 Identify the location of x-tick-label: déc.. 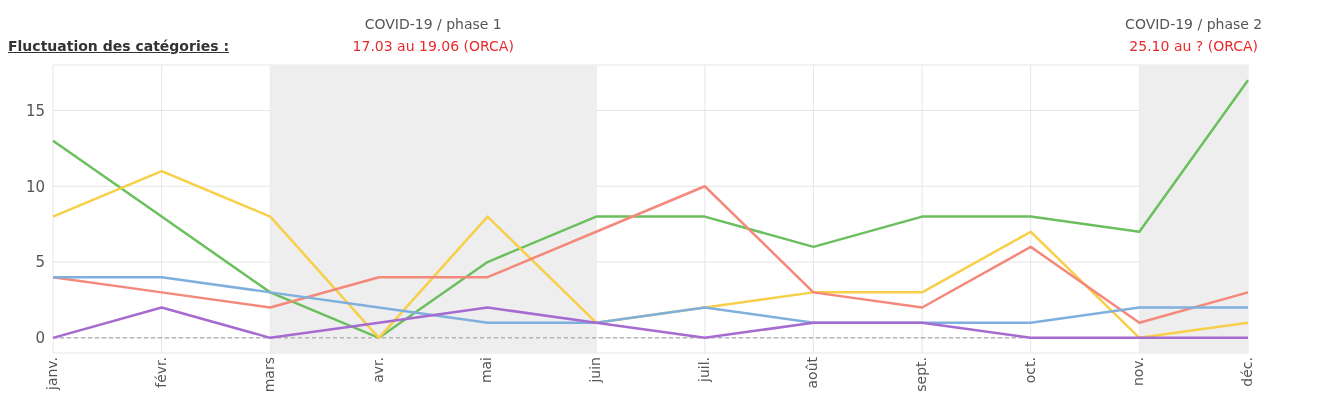
(1246, 372).